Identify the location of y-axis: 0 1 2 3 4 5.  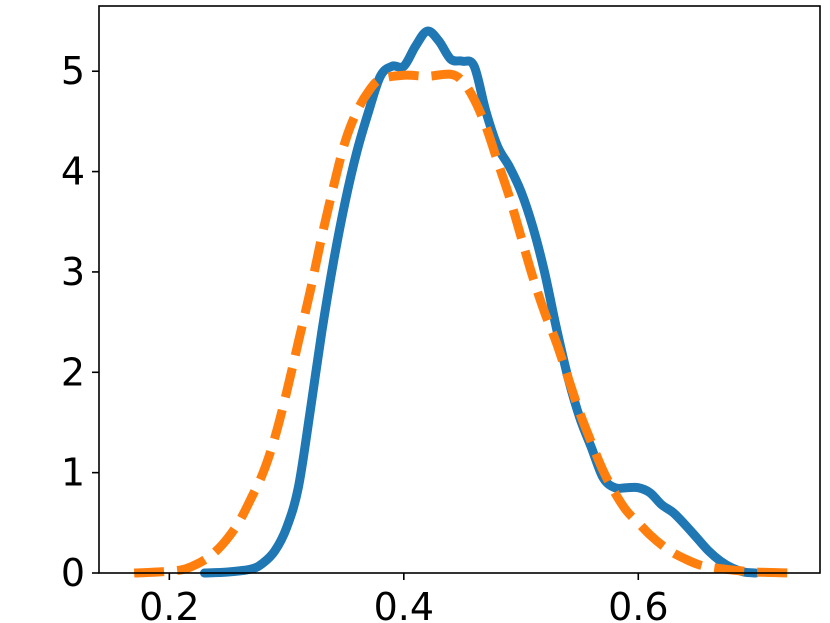
(80, 322).